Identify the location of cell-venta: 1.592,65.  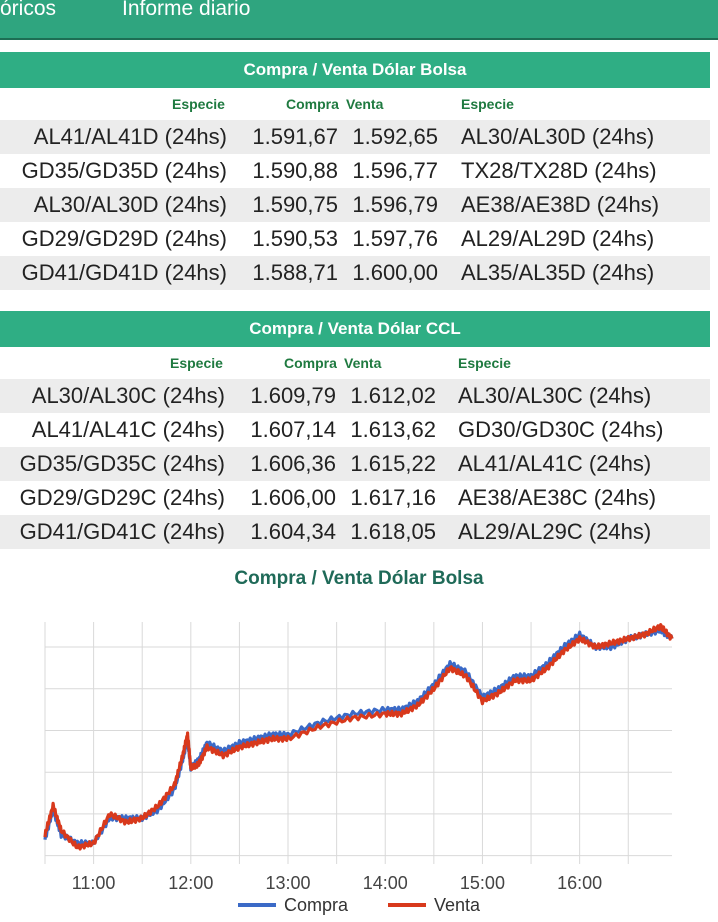
(395, 136).